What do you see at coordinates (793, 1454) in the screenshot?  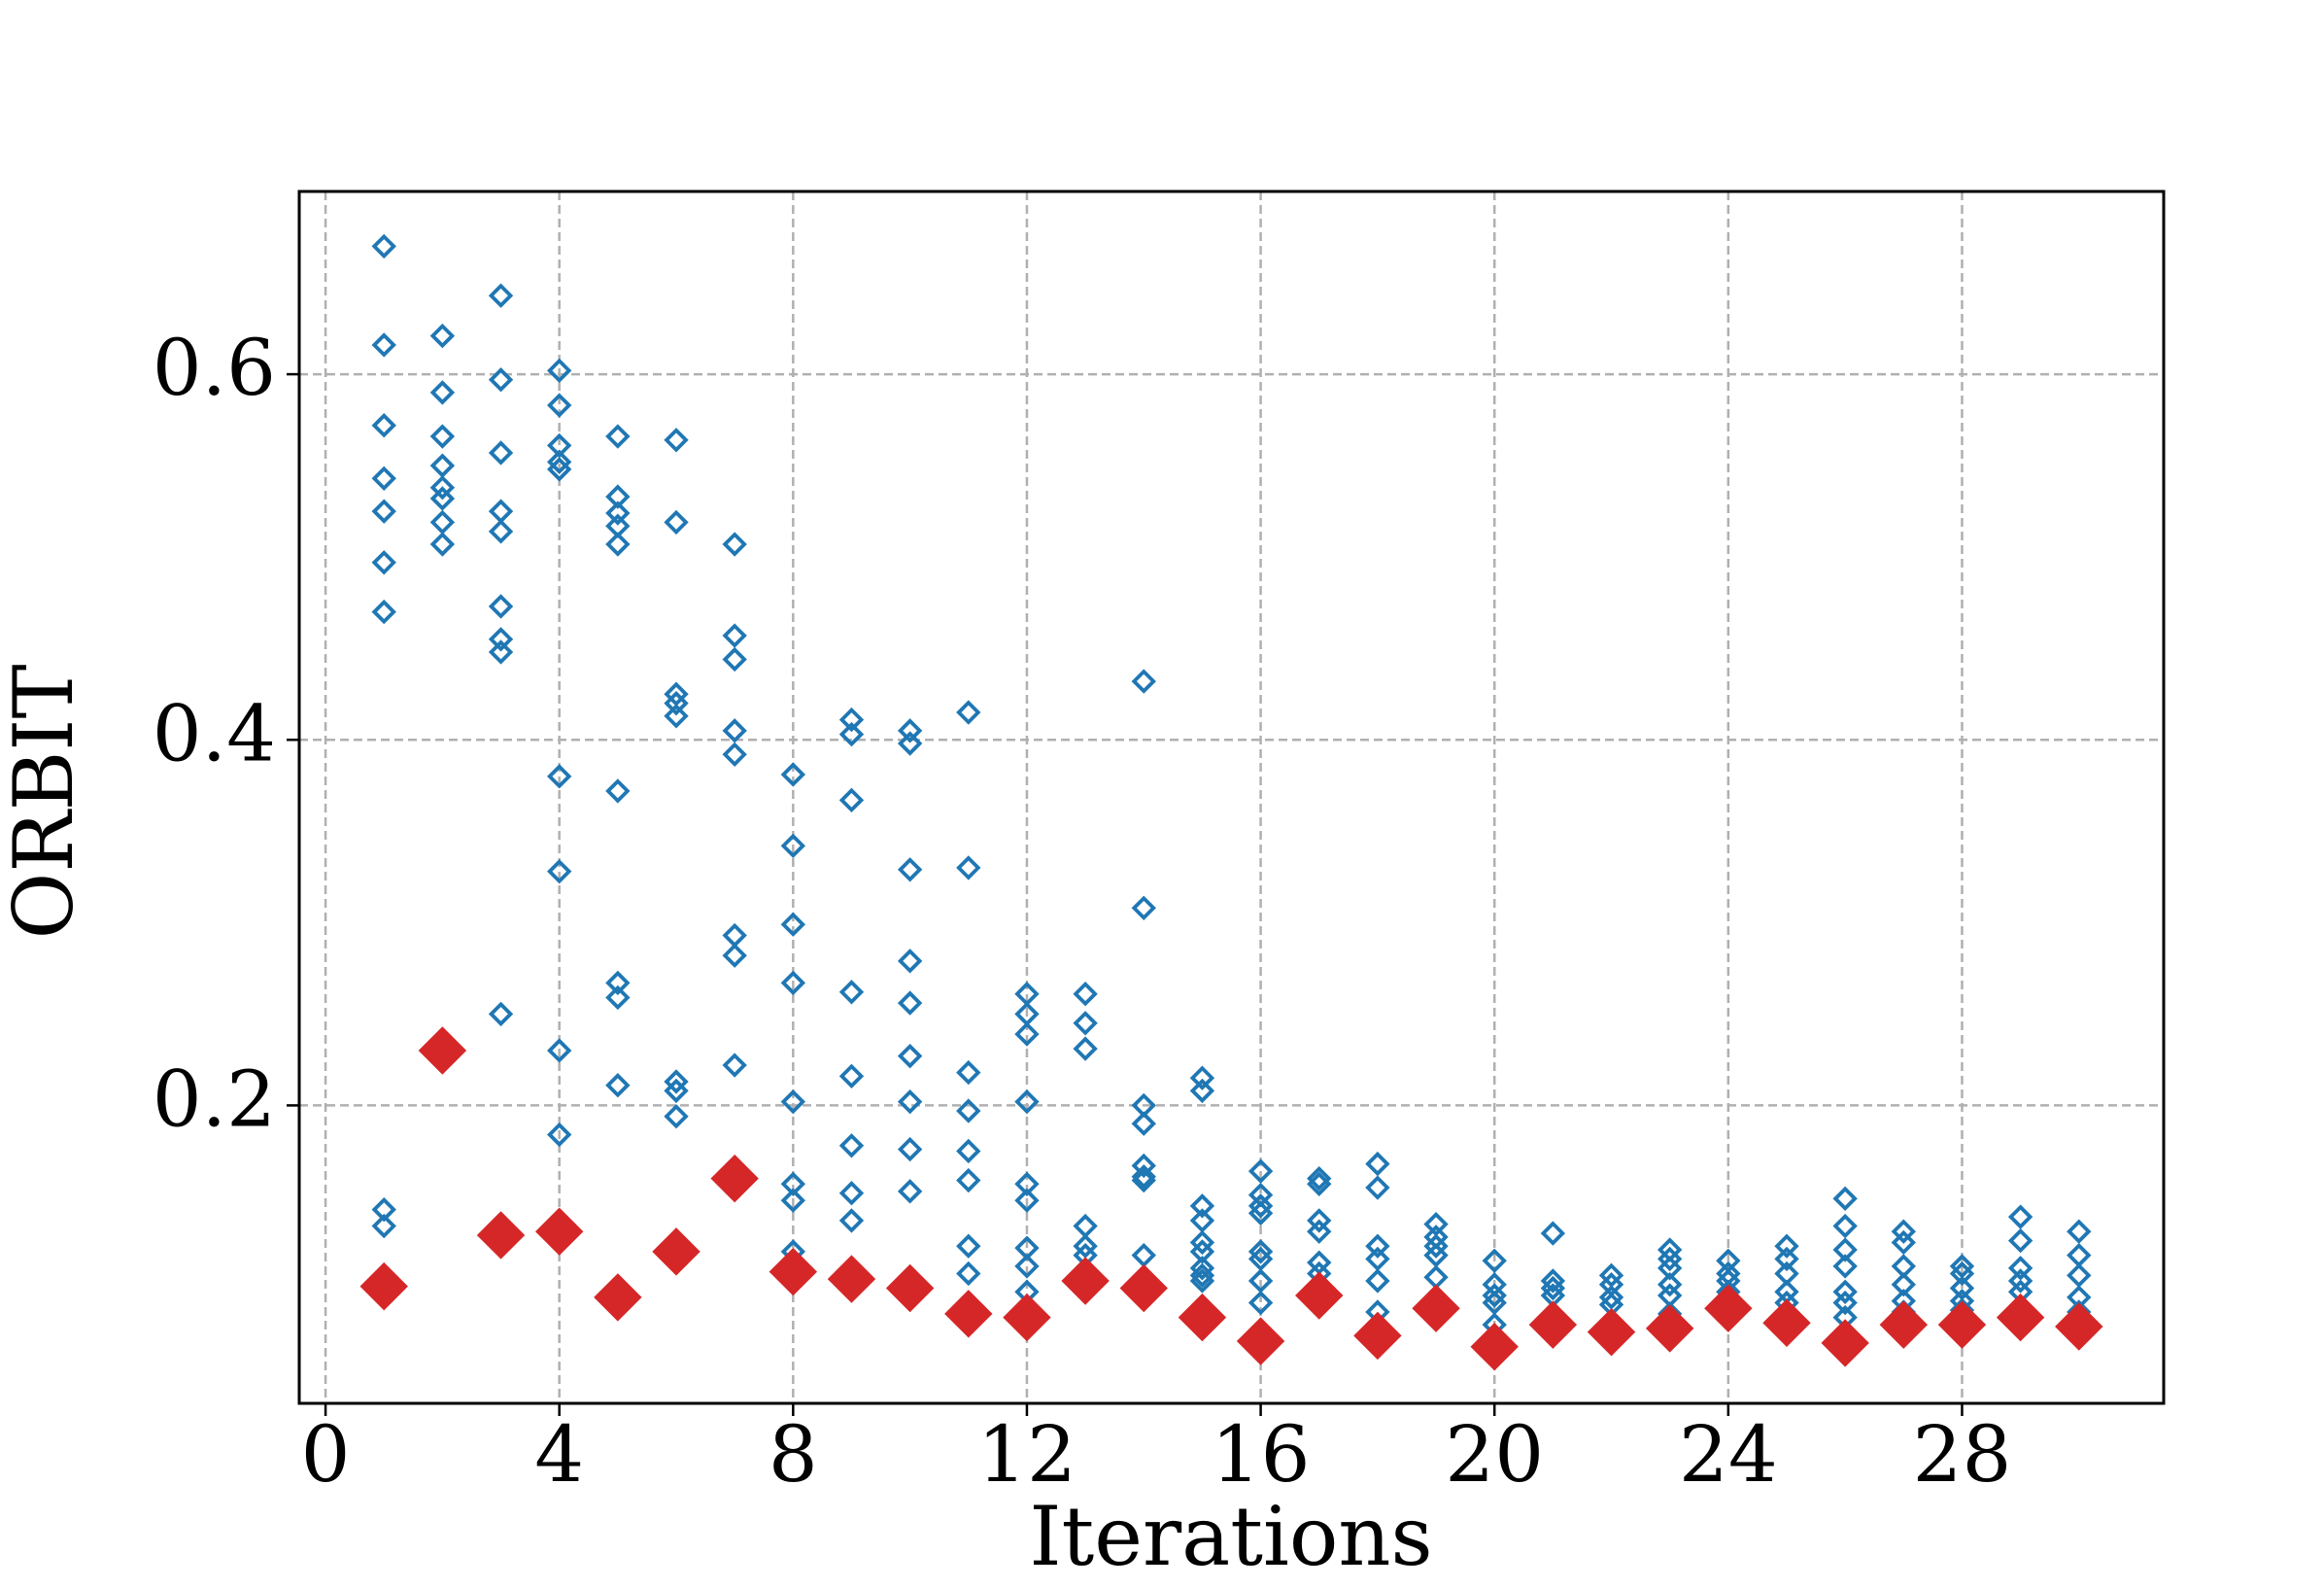 I see `x-tick-label: 8` at bounding box center [793, 1454].